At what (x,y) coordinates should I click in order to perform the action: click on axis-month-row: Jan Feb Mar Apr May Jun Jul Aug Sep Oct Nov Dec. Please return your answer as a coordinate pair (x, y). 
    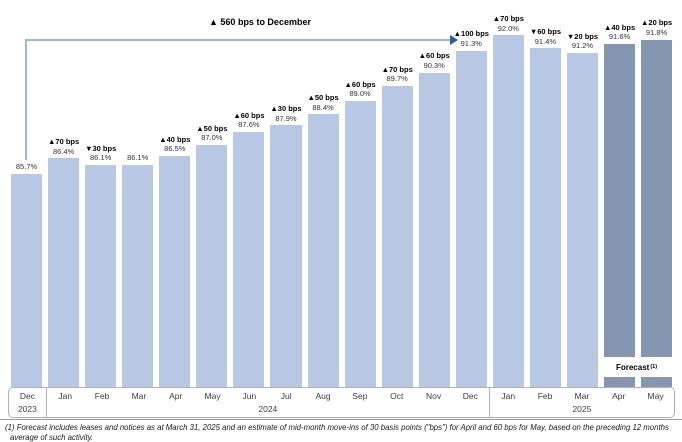
    Looking at the image, I should click on (268, 396).